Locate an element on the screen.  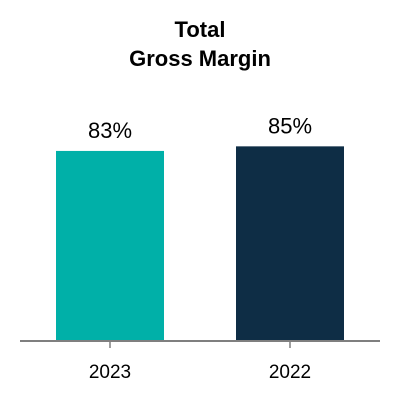
bar-2022 is located at coordinates (290, 243).